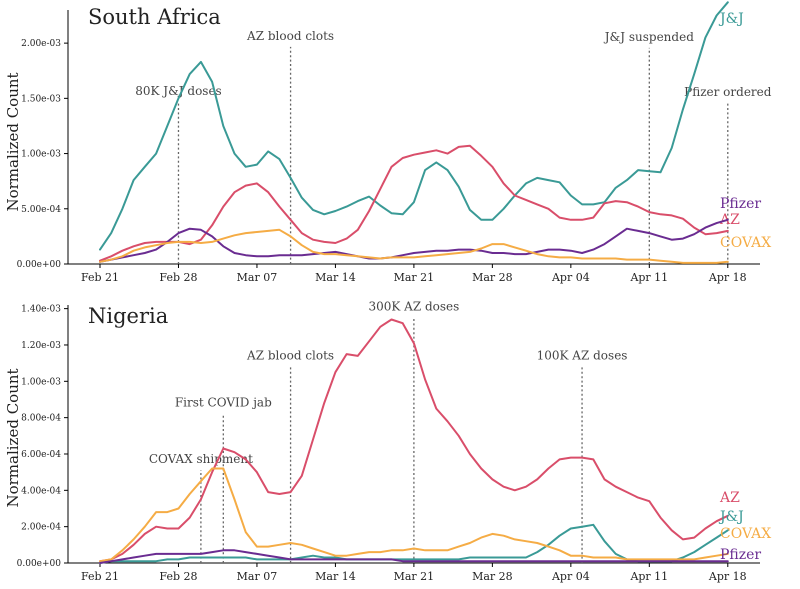 This screenshot has height=589, width=800. I want to click on nigeria-series-line-pfizer, so click(414, 556).